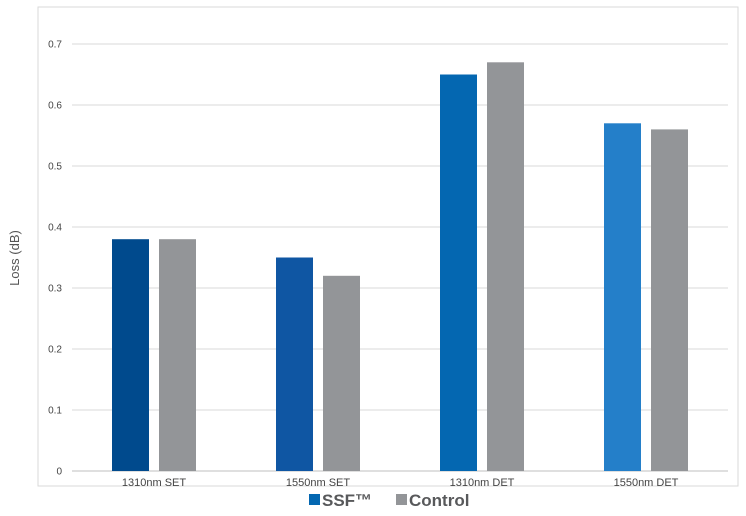  I want to click on y-axis-title: Loss (dB), so click(14, 258).